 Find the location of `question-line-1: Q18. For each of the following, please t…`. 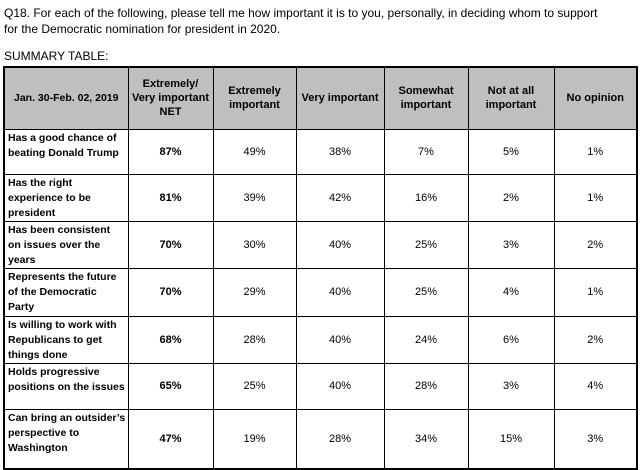

question-line-1: Q18. For each of the following, please t… is located at coordinates (301, 13).